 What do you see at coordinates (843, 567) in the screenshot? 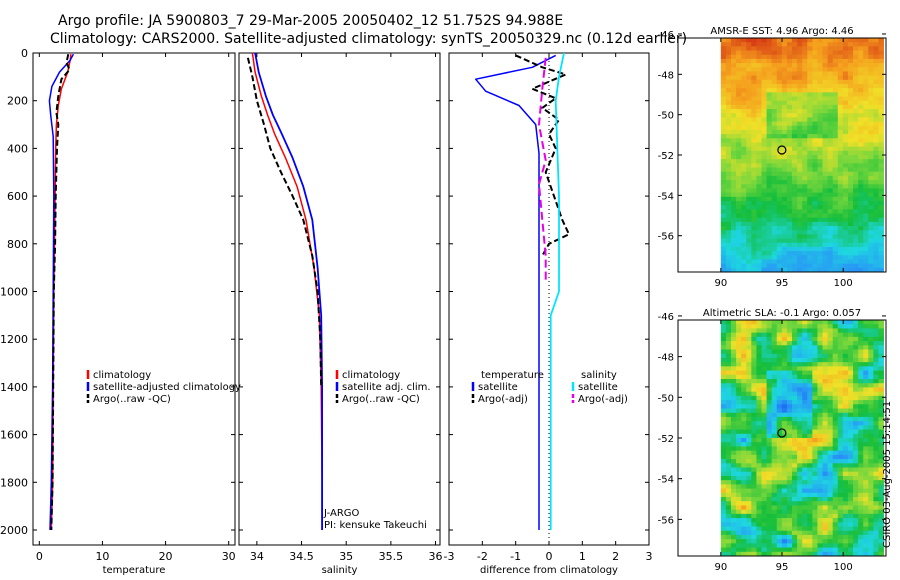
I see `x-tick-label: 100` at bounding box center [843, 567].